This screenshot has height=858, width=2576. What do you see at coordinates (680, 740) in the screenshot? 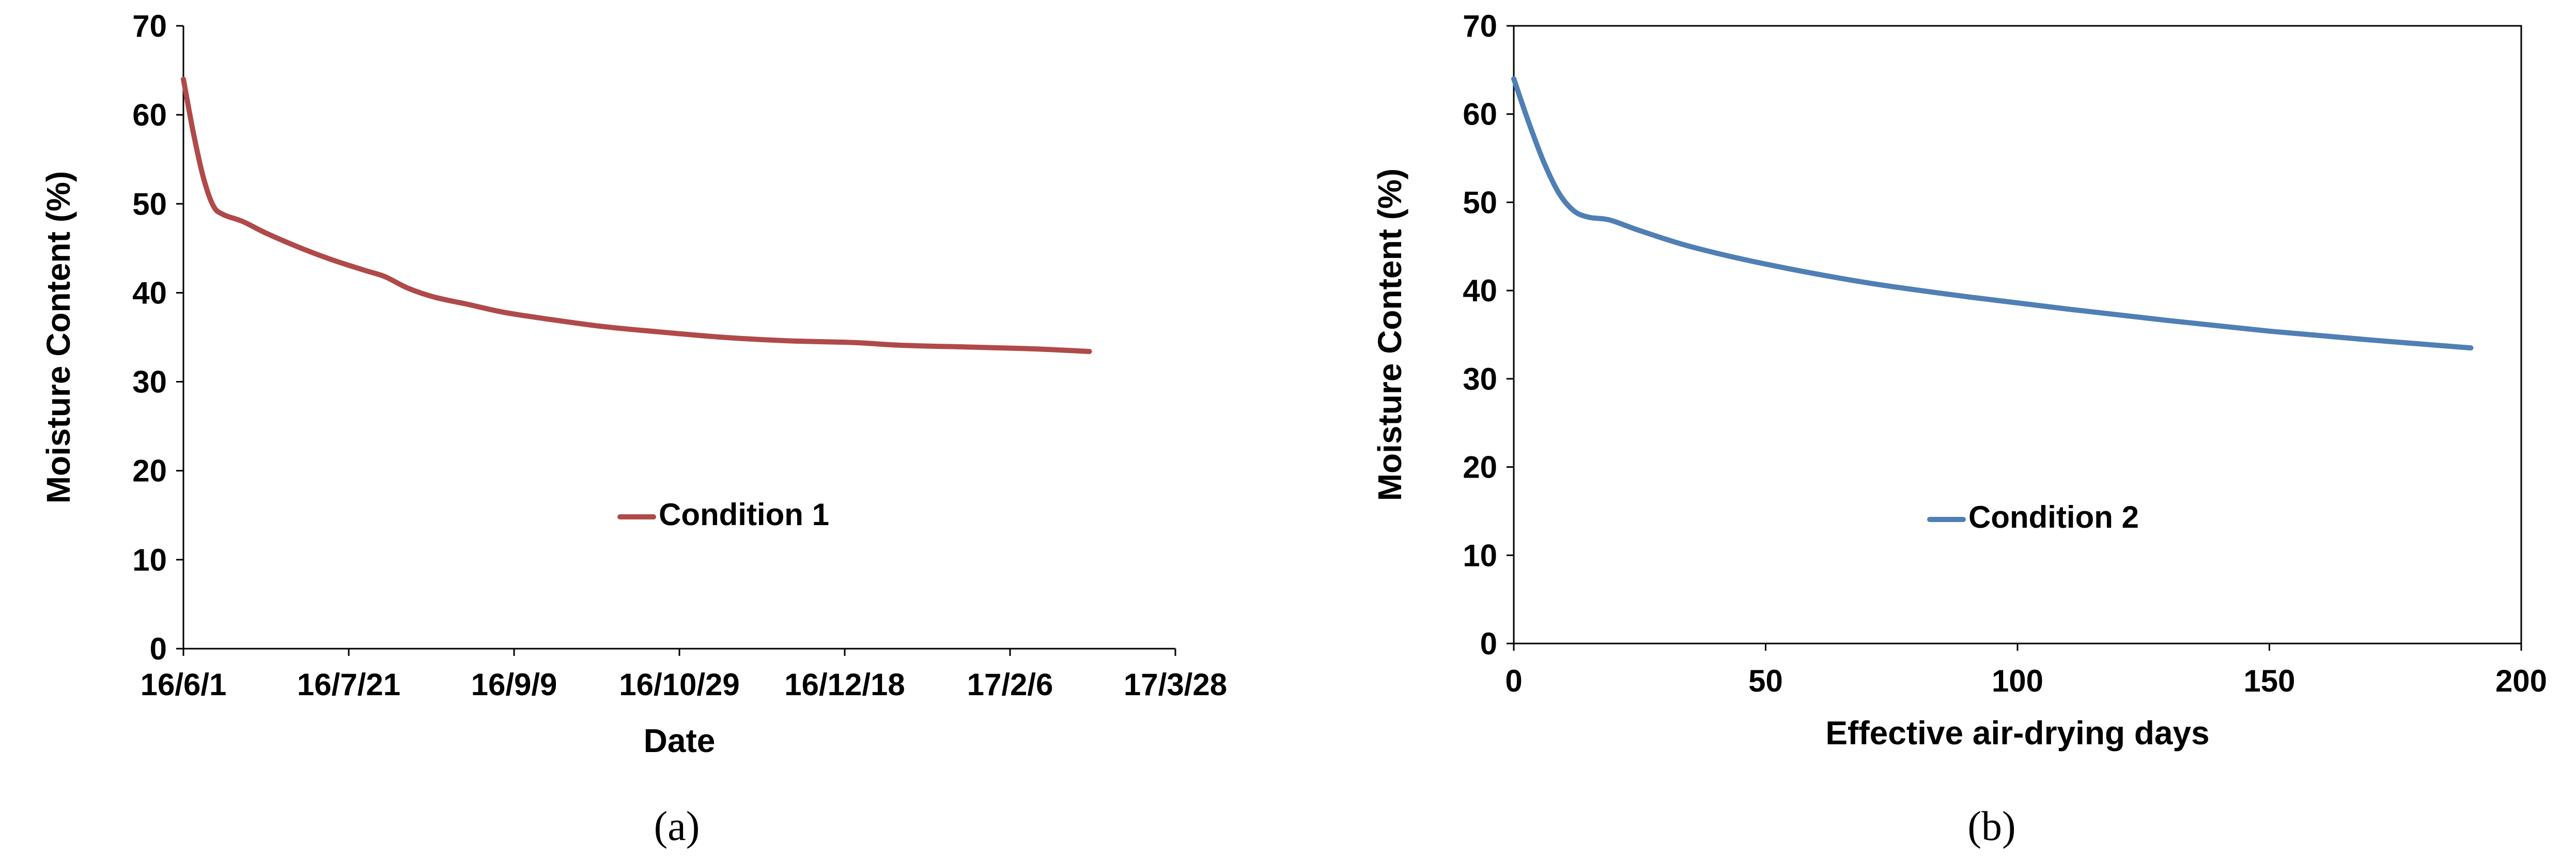
I see `chart-a-x-axis-title: Date` at bounding box center [680, 740].